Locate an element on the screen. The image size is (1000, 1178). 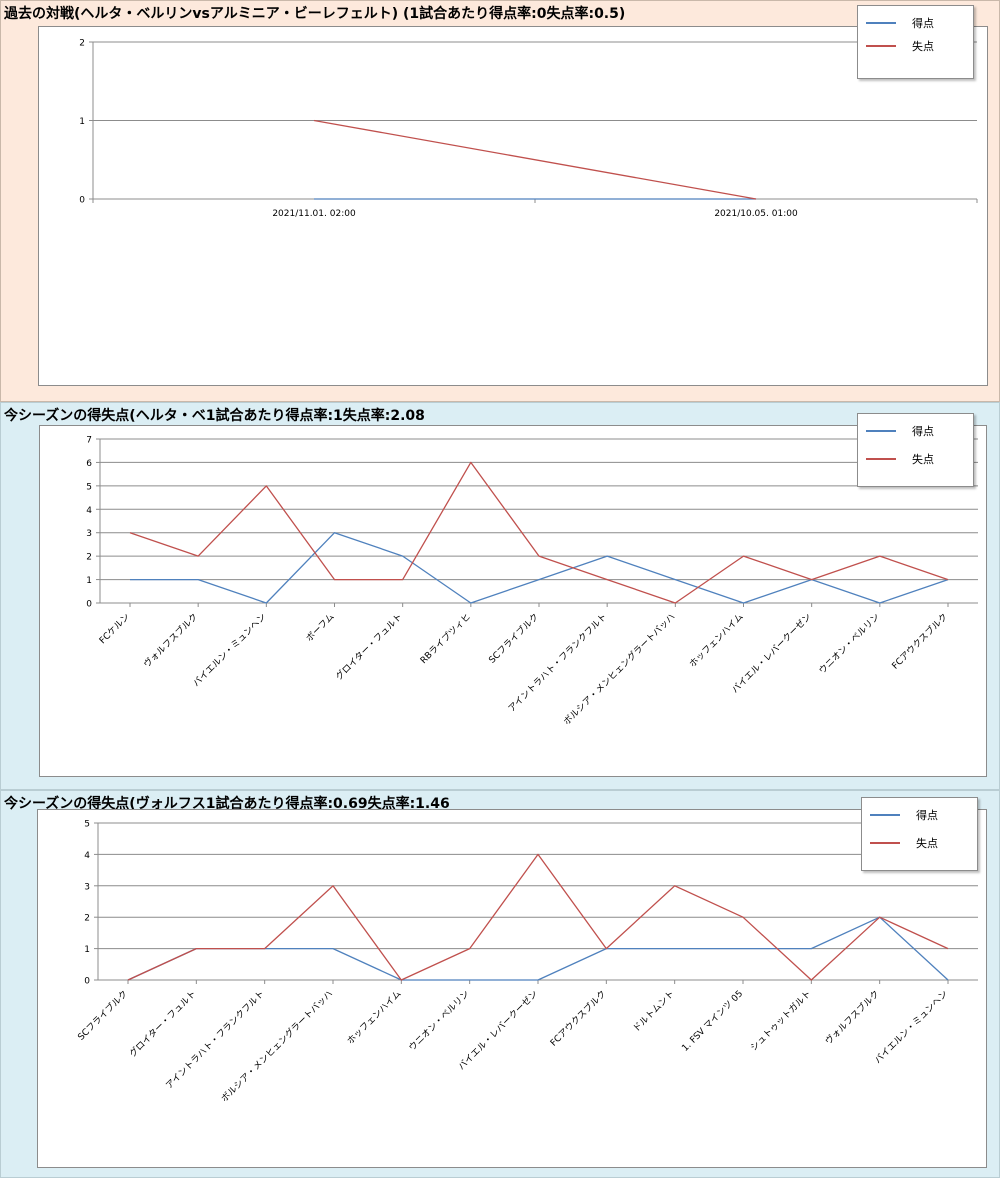
head-to-head-plot: 0 1 2 2021/11.01. 02:00 2021/10.05. 01:00 is located at coordinates (528, 129).